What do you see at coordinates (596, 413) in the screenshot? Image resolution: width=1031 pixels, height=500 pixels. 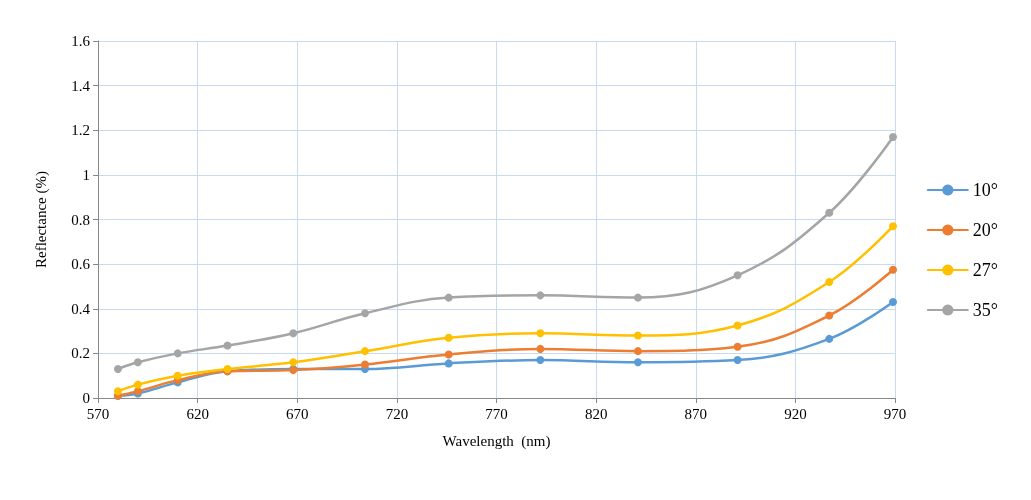 I see `x-tick-label: 820` at bounding box center [596, 413].